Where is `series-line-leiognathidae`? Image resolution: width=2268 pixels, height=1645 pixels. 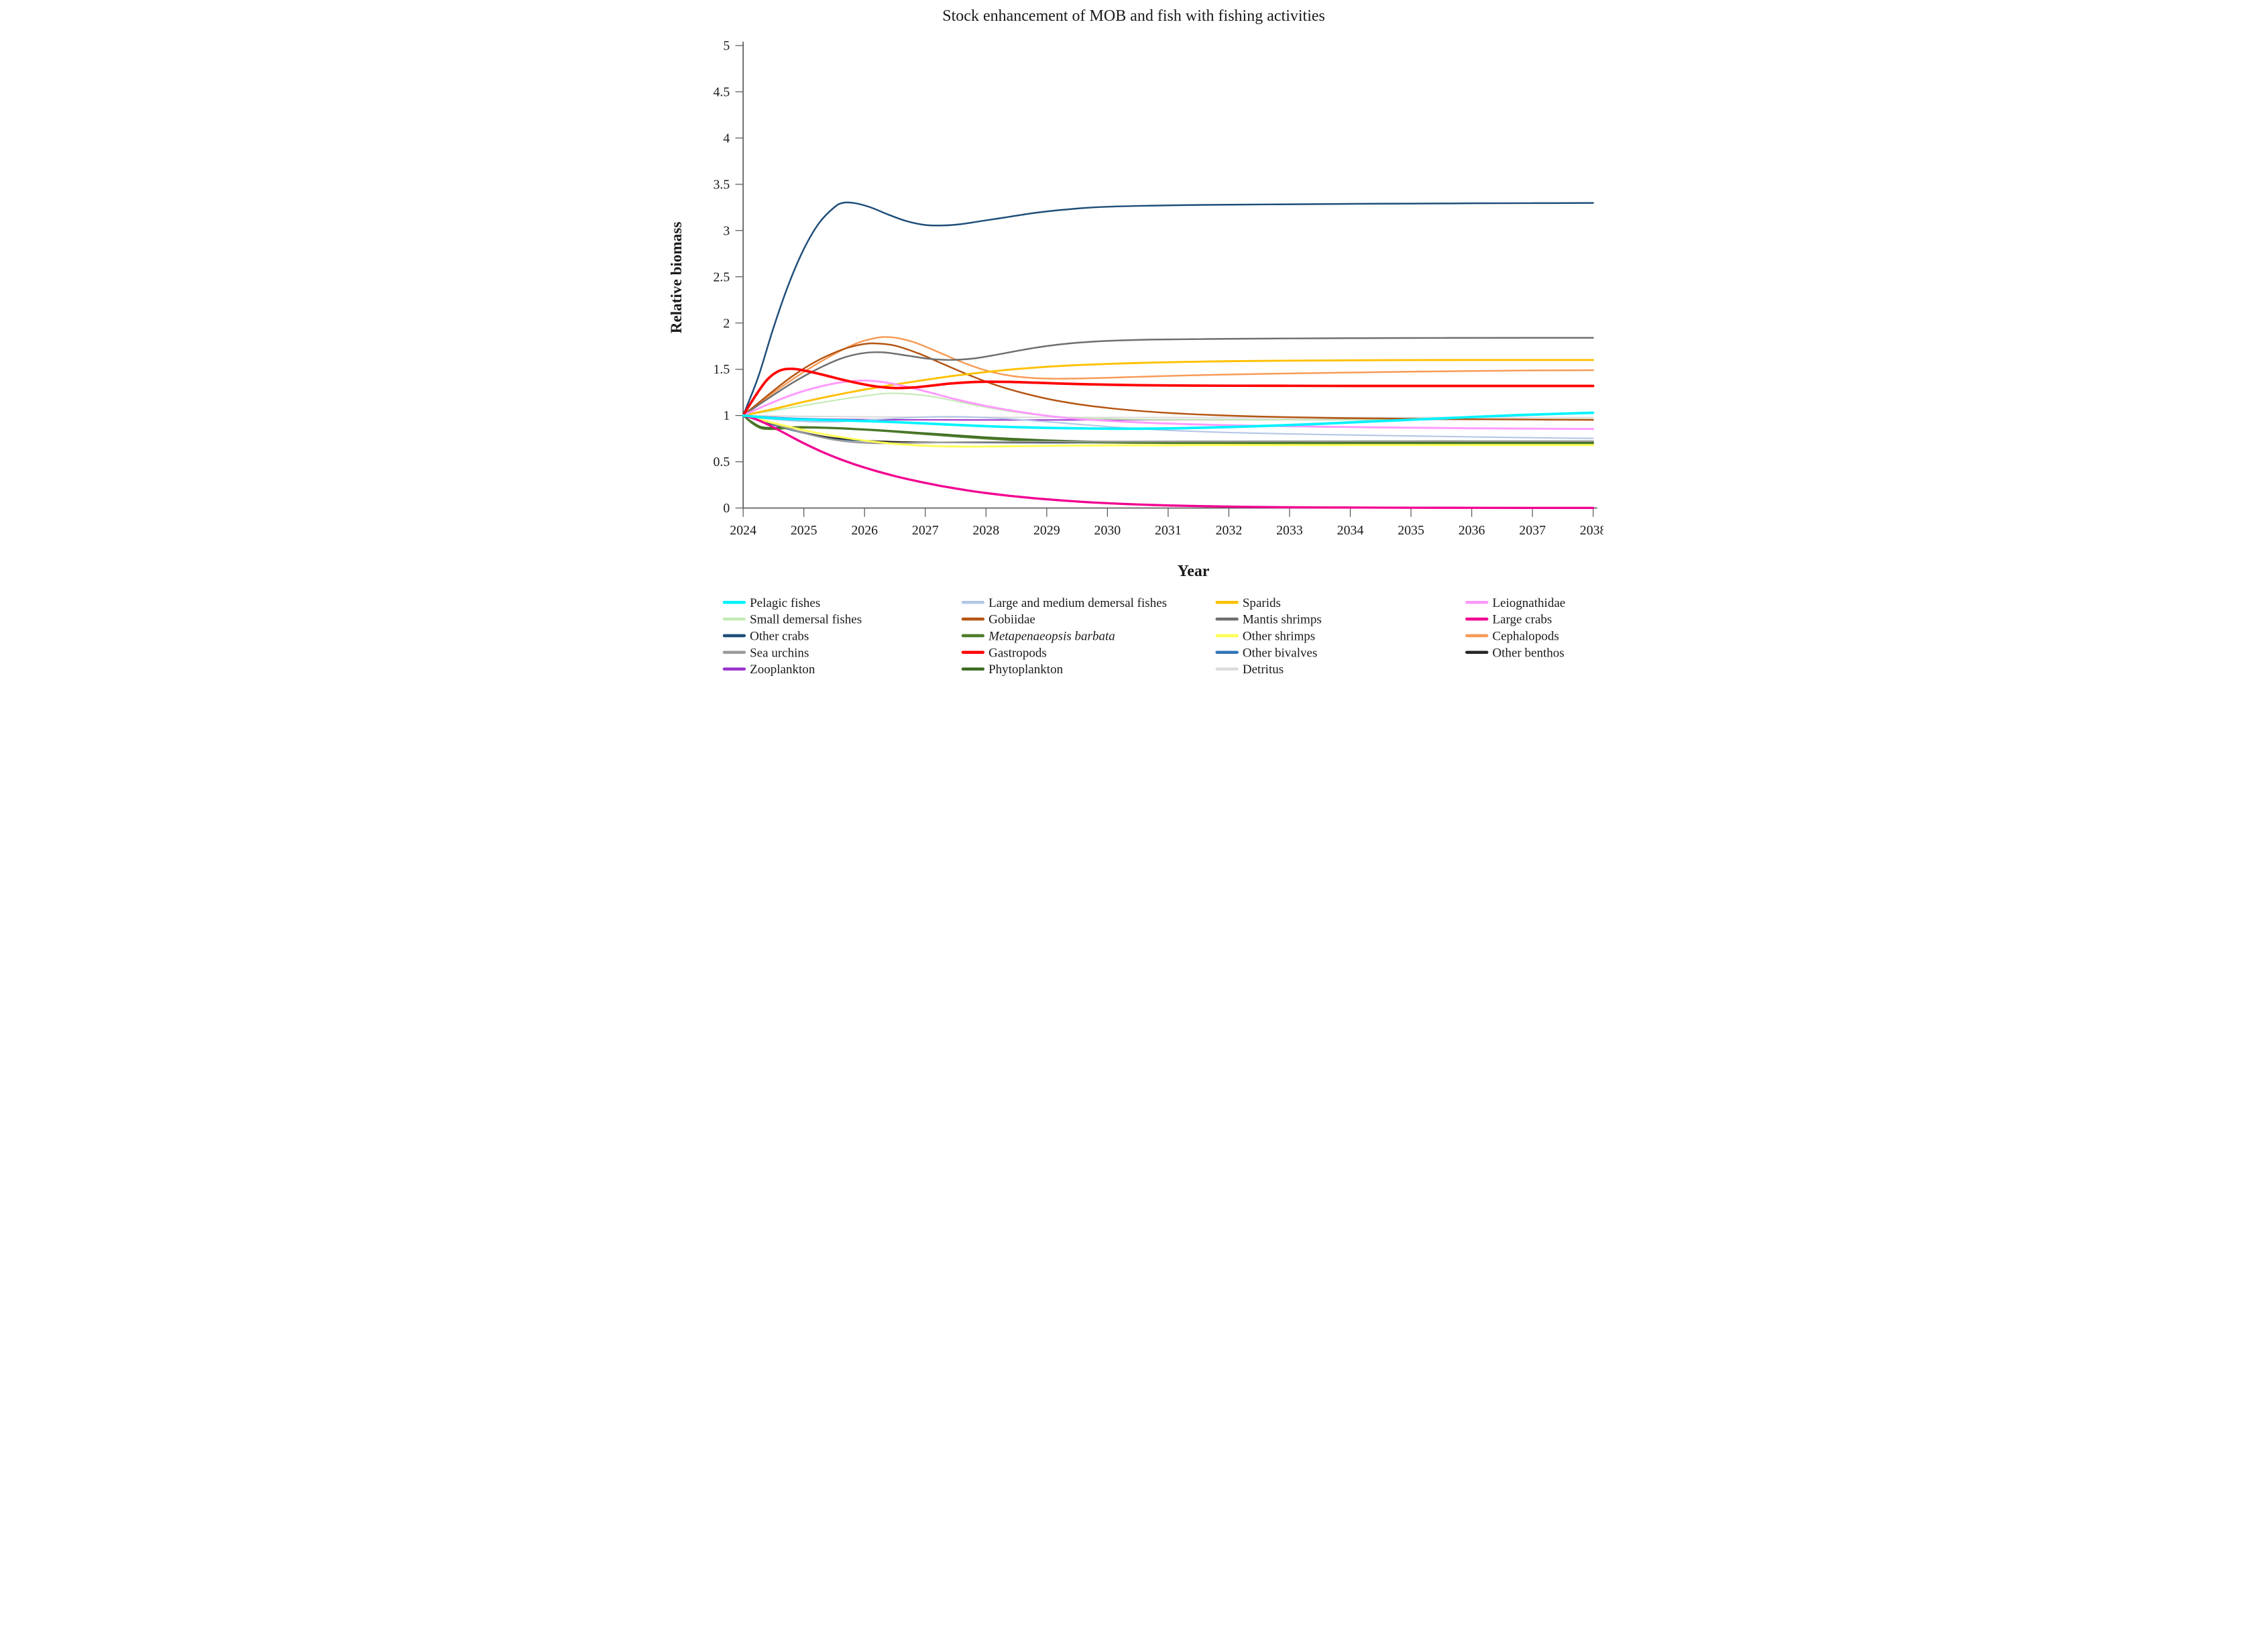
series-line-leiognathidae is located at coordinates (1168, 405).